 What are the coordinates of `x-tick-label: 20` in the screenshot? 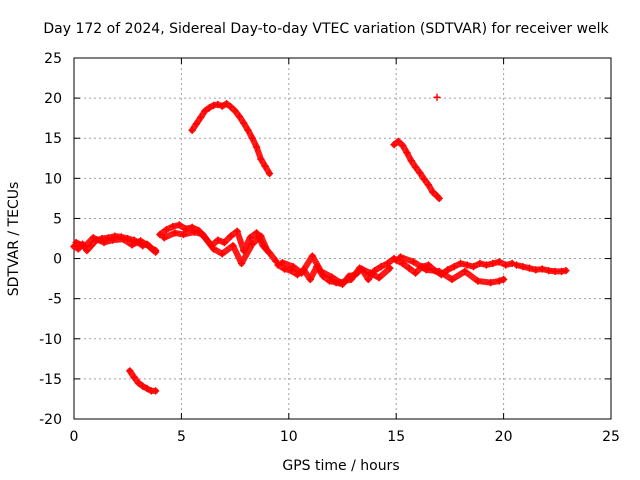 It's located at (504, 437).